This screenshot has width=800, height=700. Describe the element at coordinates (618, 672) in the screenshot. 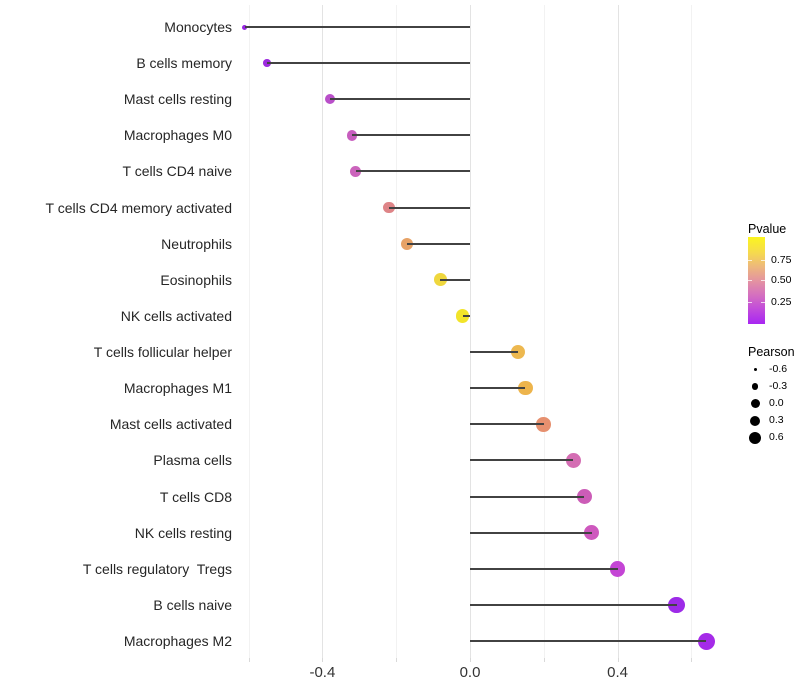

I see `x-axis-tick-label: 0.4` at that location.